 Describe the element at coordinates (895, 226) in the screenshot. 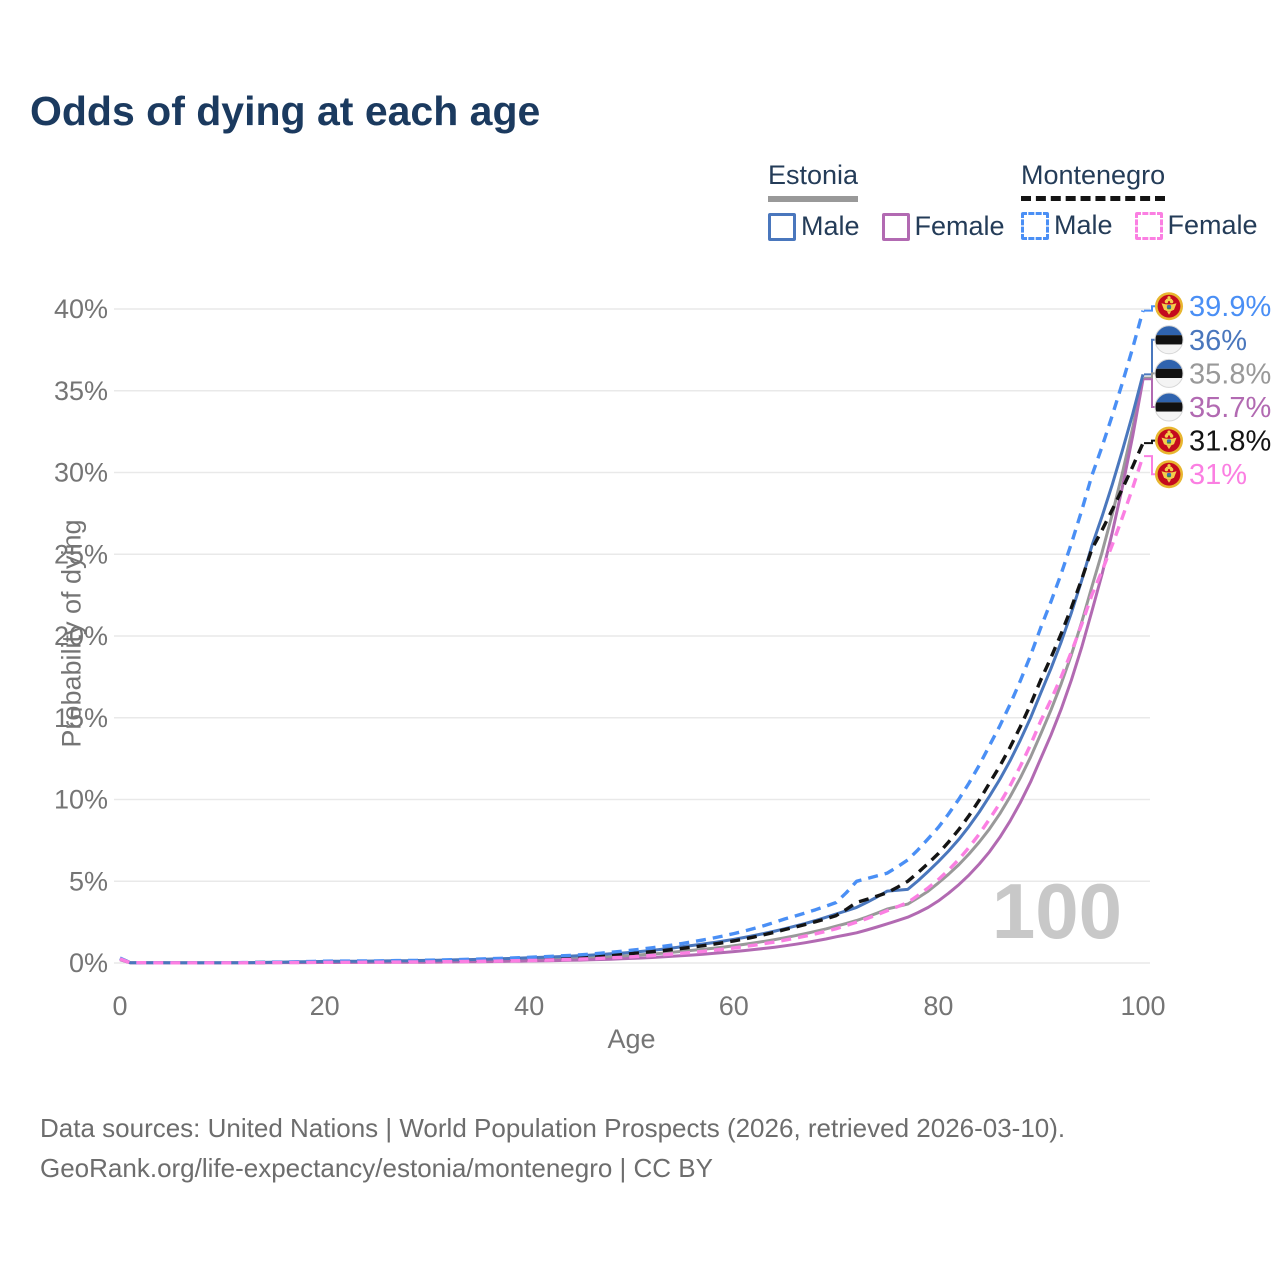

I see `estonia-female-swatch` at that location.